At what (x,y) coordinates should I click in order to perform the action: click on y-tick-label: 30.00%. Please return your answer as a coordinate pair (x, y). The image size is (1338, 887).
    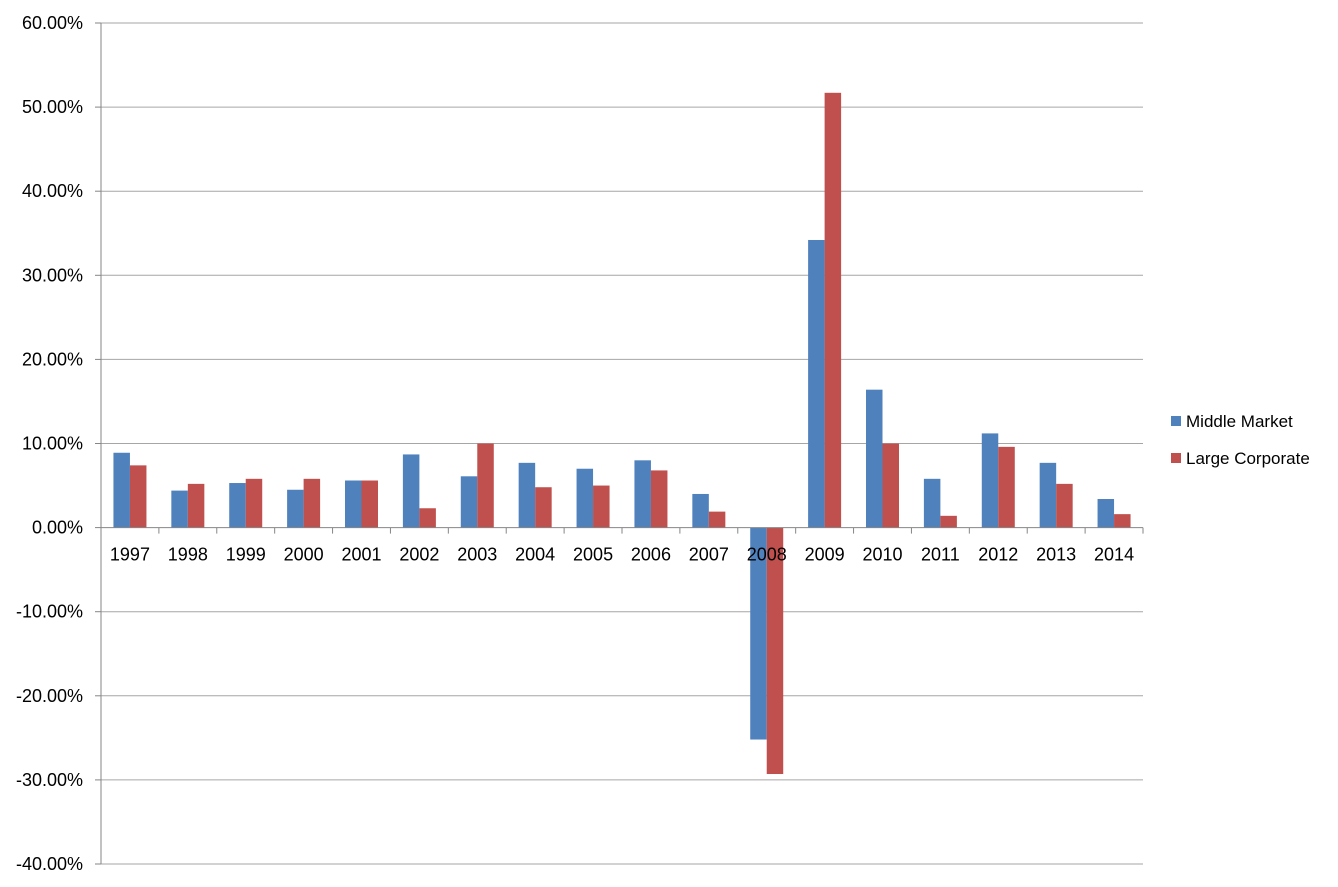
    Looking at the image, I should click on (52, 275).